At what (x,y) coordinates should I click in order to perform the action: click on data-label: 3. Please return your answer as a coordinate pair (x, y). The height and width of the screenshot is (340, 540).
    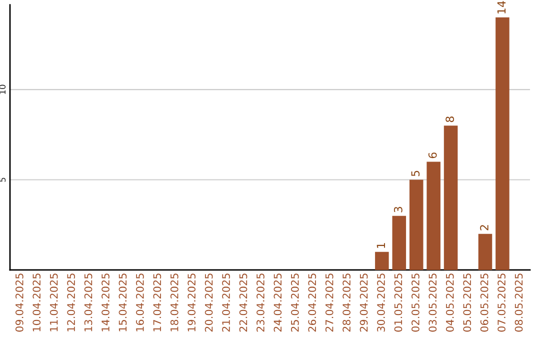
    Looking at the image, I should click on (398, 209).